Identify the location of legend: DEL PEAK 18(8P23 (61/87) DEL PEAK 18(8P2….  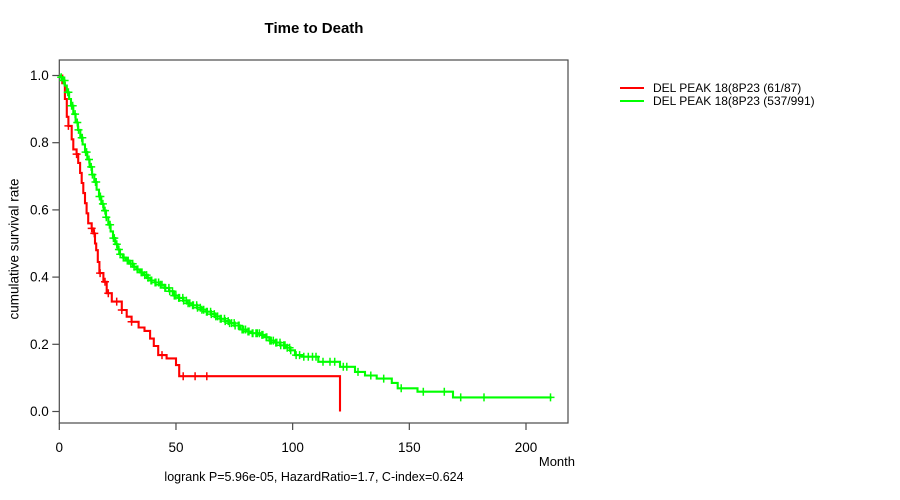
(717, 94).